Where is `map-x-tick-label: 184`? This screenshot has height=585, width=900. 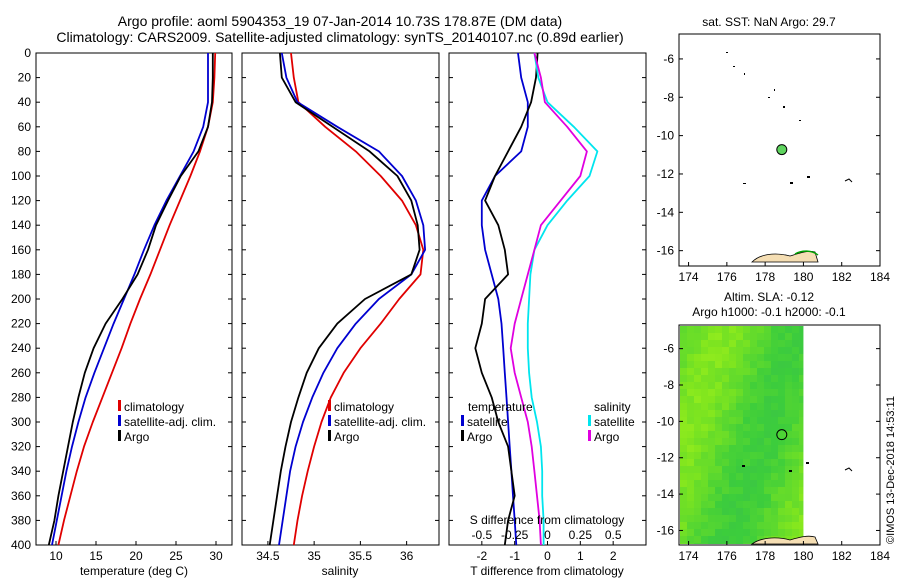 map-x-tick-label: 184 is located at coordinates (880, 277).